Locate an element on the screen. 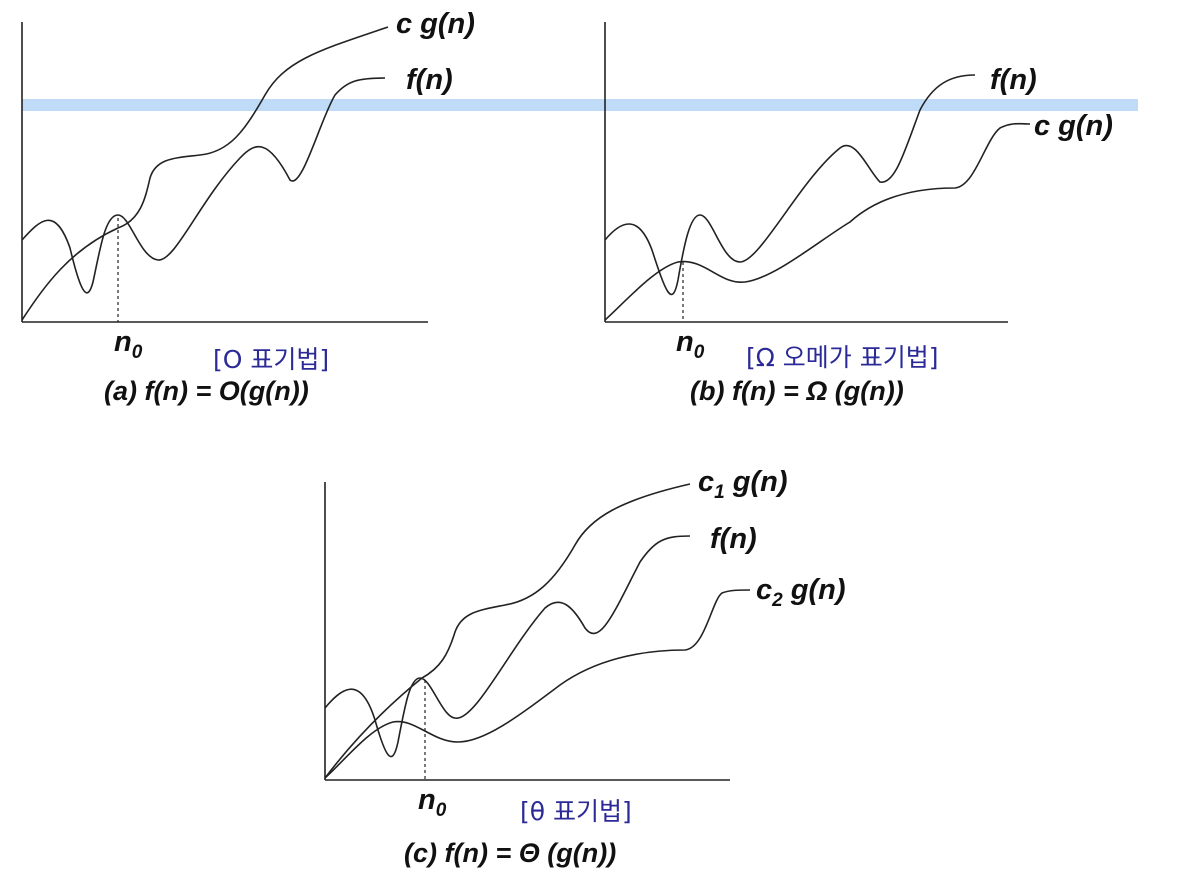 This screenshot has height=894, width=1184. panel-c-c2g-label: c2 g(n) is located at coordinates (801, 593).